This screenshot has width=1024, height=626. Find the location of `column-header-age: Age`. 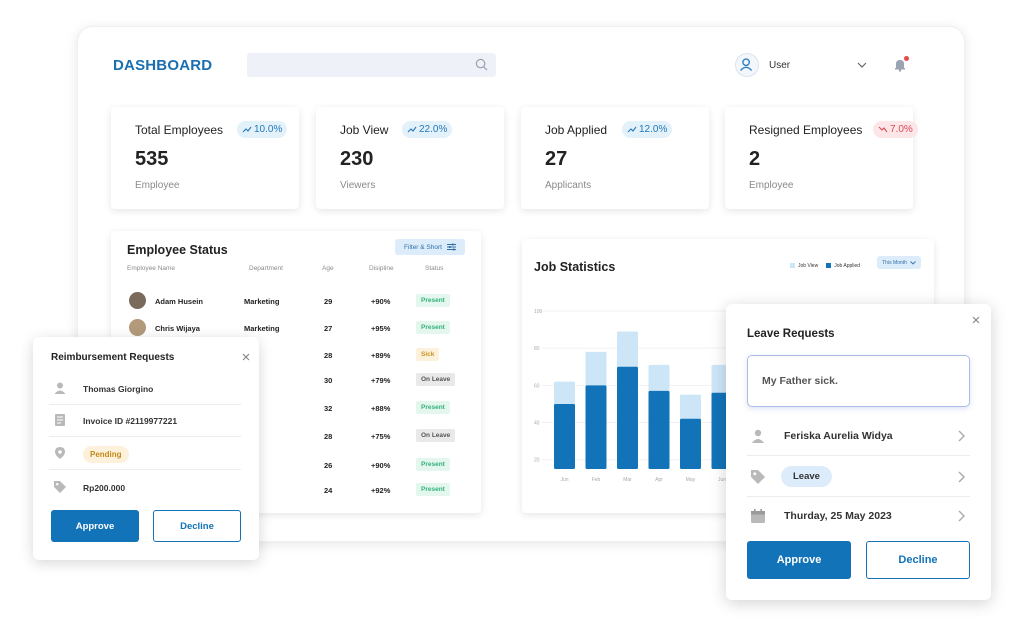

column-header-age: Age is located at coordinates (328, 268).